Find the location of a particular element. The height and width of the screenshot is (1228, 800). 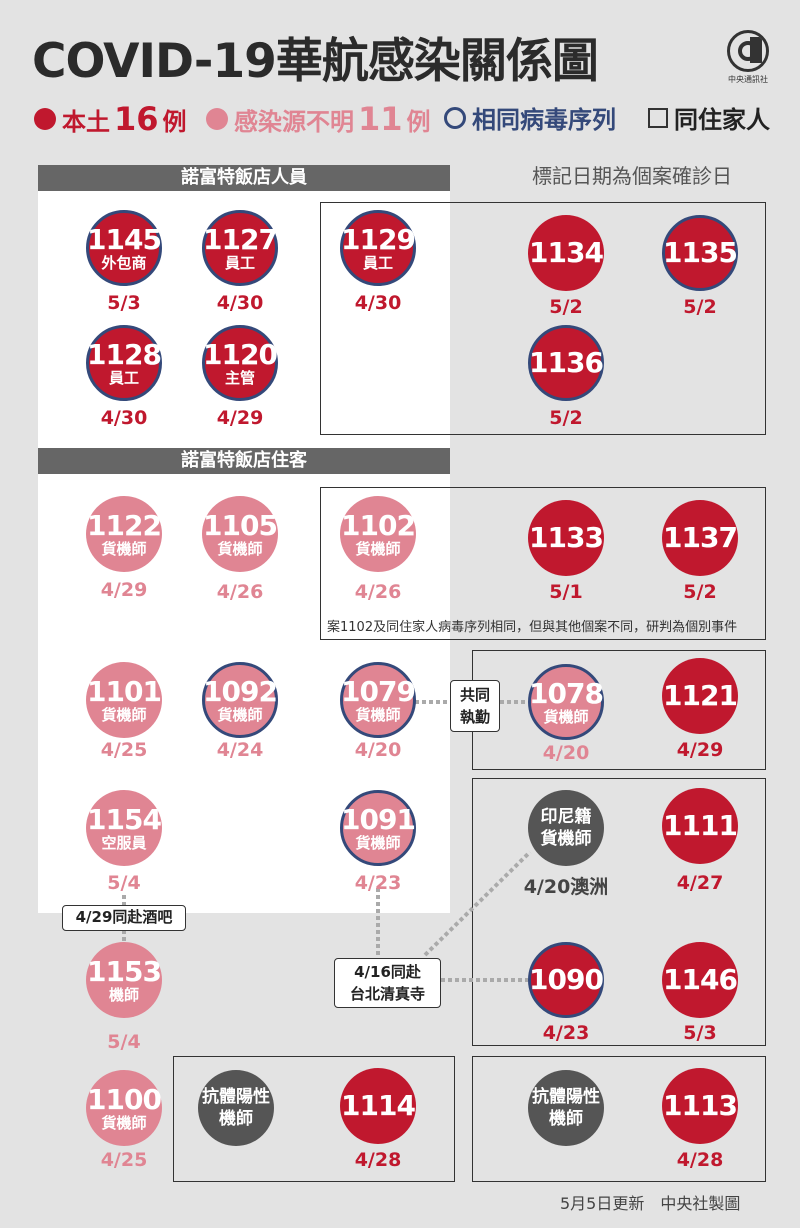

case-node-1133: 1133 is located at coordinates (566, 538).